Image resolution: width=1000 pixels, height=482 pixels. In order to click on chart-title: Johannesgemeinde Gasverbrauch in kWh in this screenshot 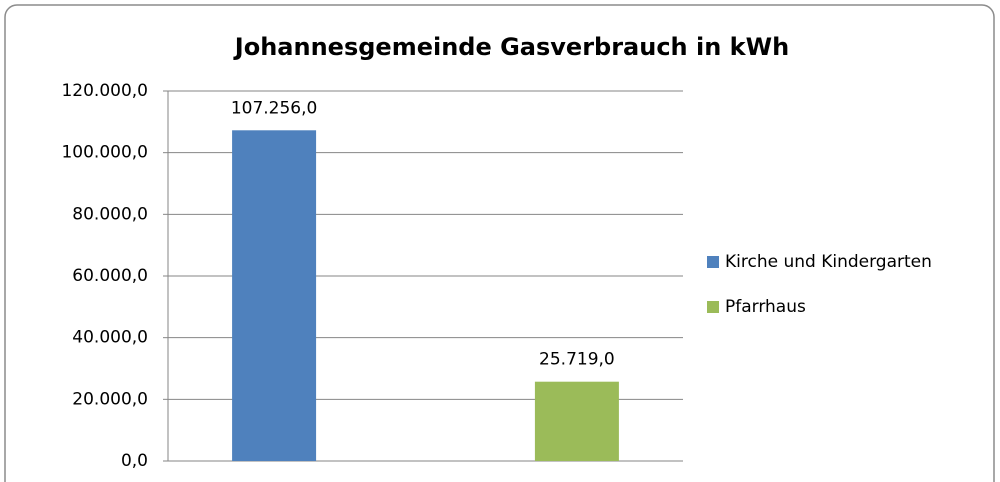, I will do `click(511, 47)`.